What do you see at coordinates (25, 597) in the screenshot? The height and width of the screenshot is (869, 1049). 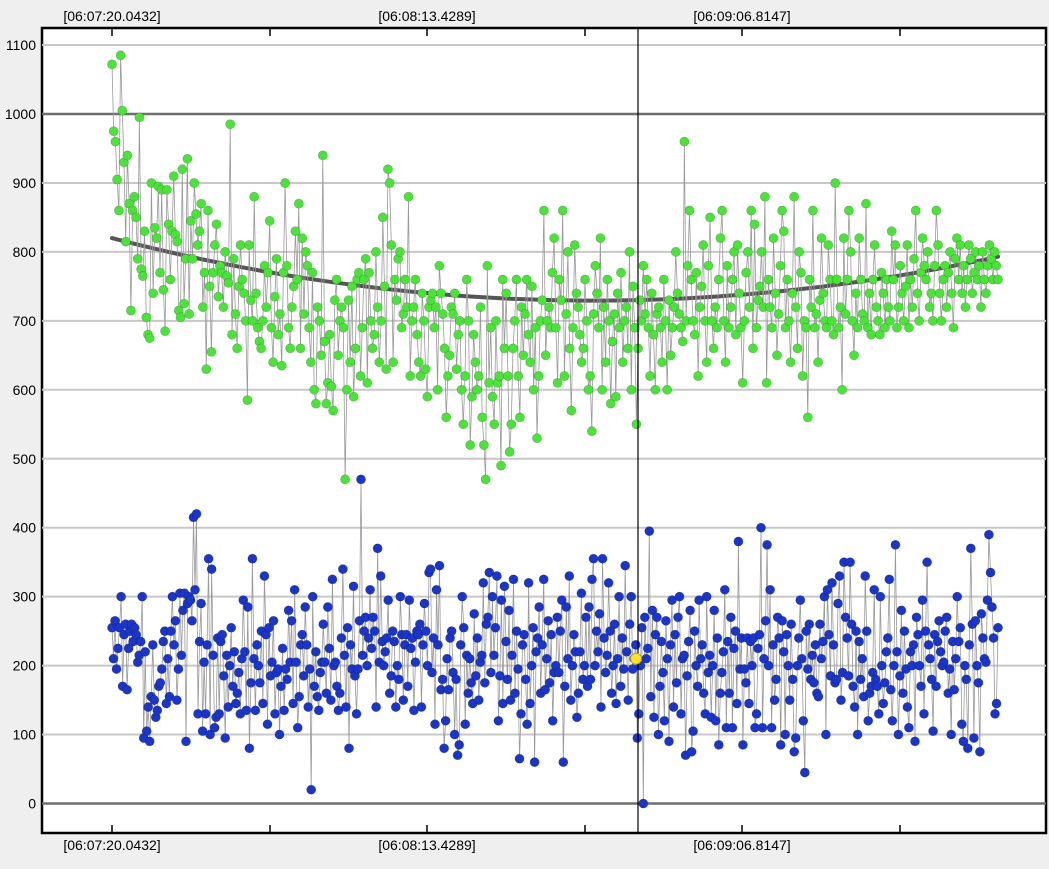 I see `y-tick-label: 300` at bounding box center [25, 597].